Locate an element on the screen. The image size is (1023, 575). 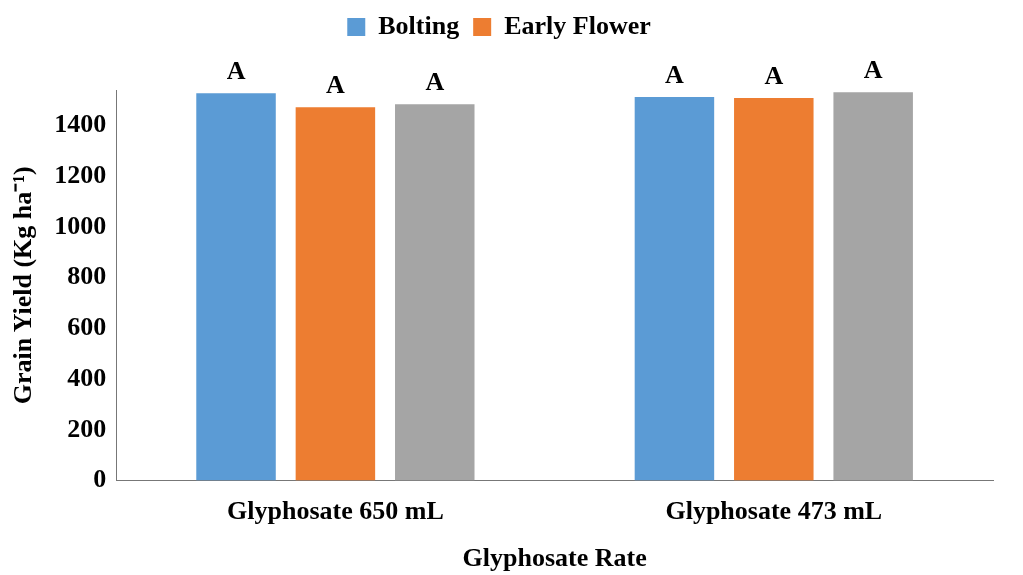
y-tick-label: 0 is located at coordinates (100, 479).